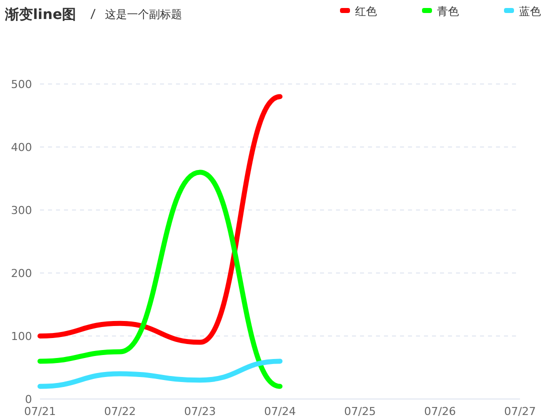  I want to click on chart-title: 渐变line图, so click(40, 14).